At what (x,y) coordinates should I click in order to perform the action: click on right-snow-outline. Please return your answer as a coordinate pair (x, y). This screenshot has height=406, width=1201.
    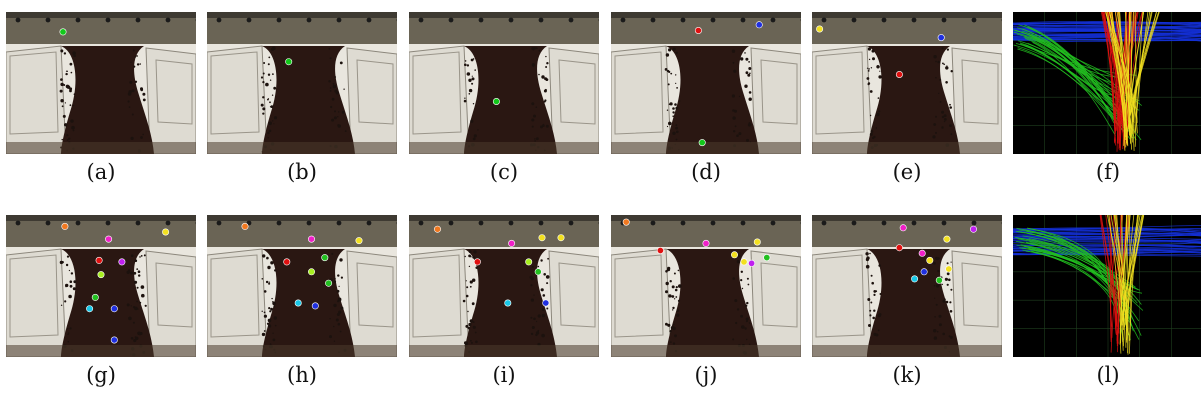
    Looking at the image, I should click on (577, 295).